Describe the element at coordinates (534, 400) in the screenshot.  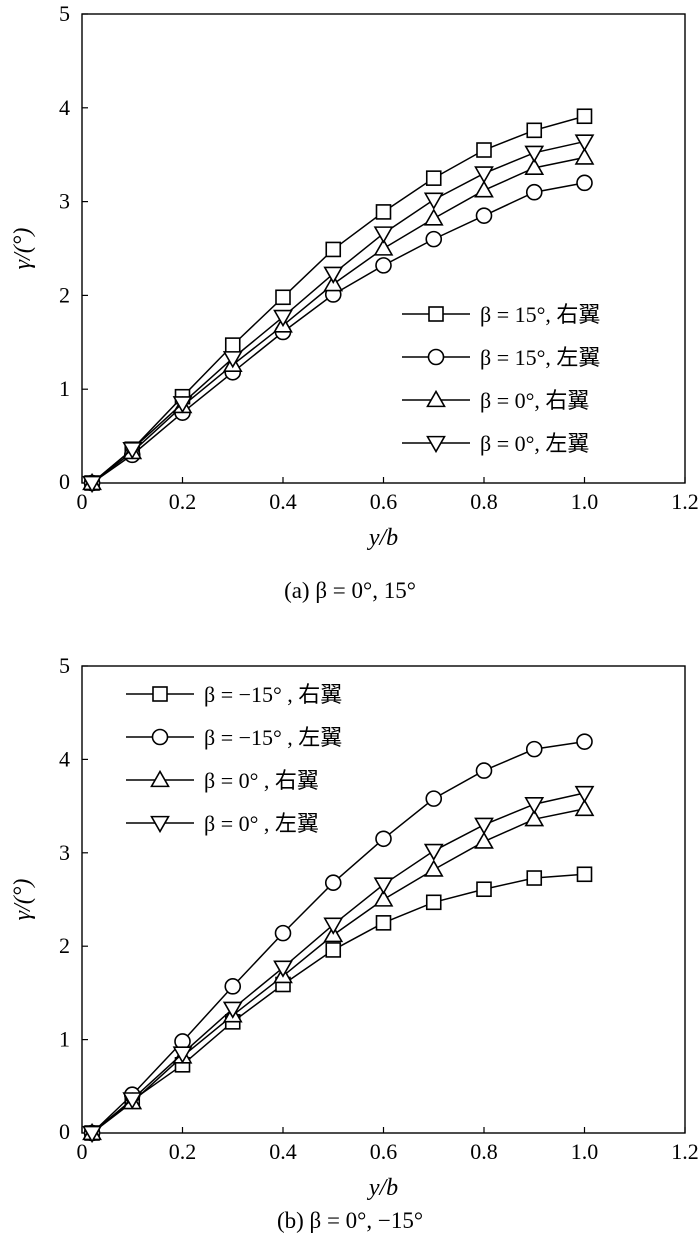
I see `legend-entry: β = 0°, 右翼` at that location.